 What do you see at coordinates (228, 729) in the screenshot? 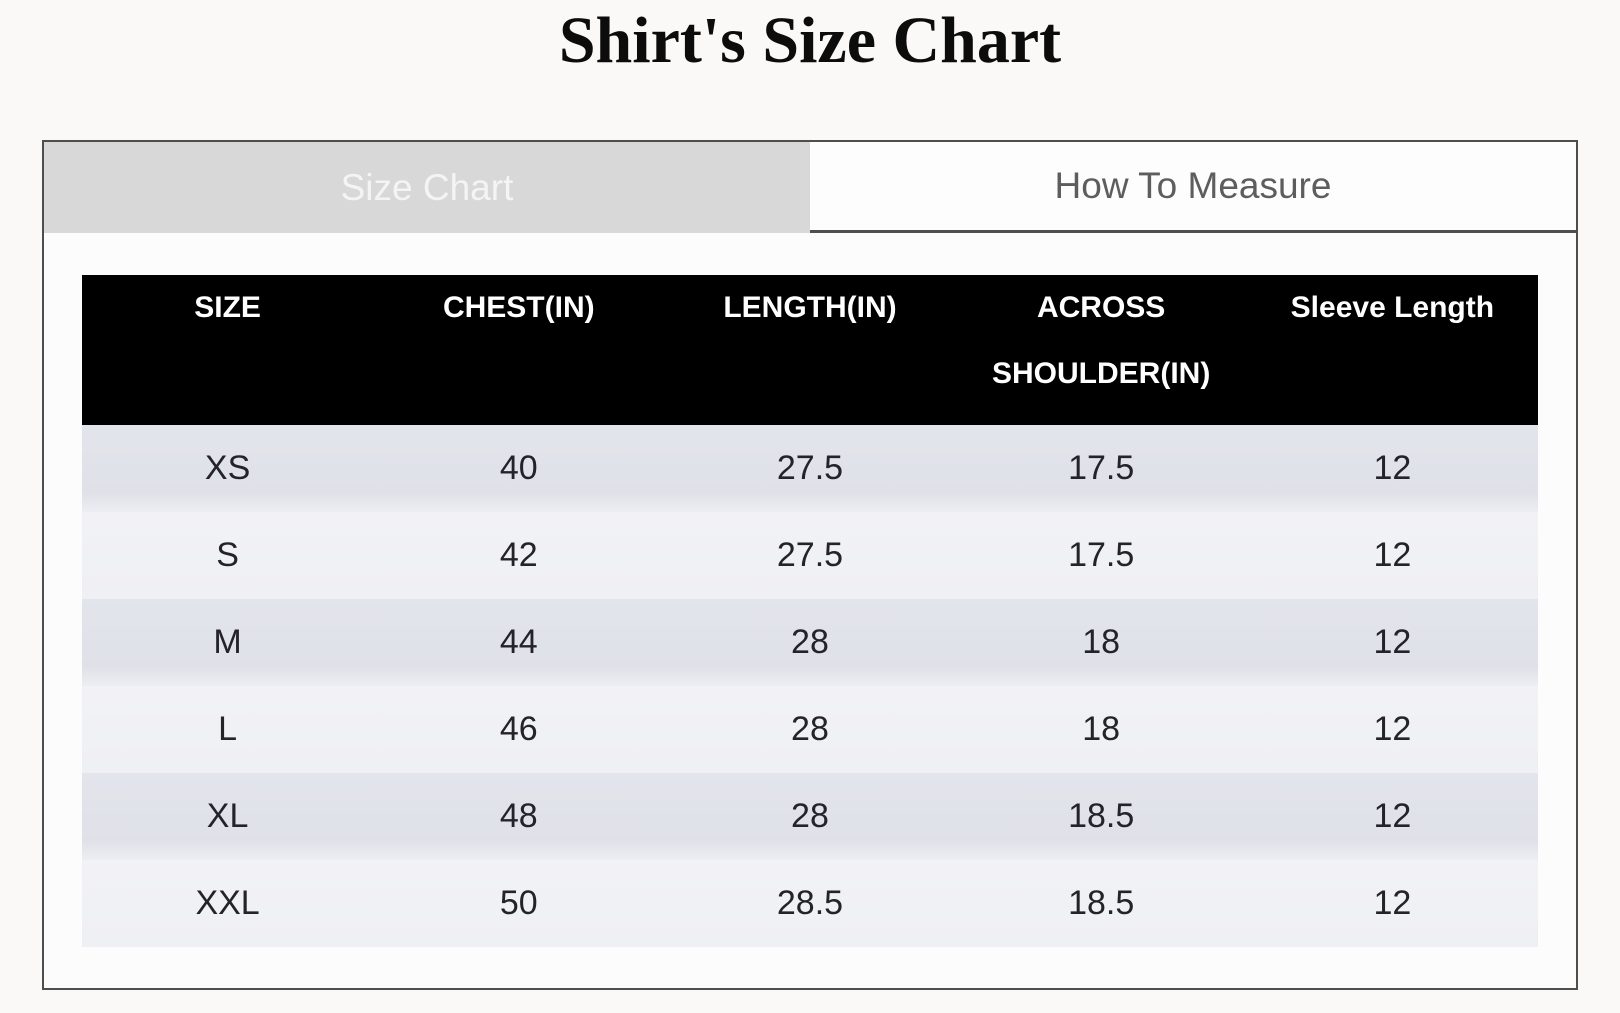
I see `table-cell: L` at bounding box center [228, 729].